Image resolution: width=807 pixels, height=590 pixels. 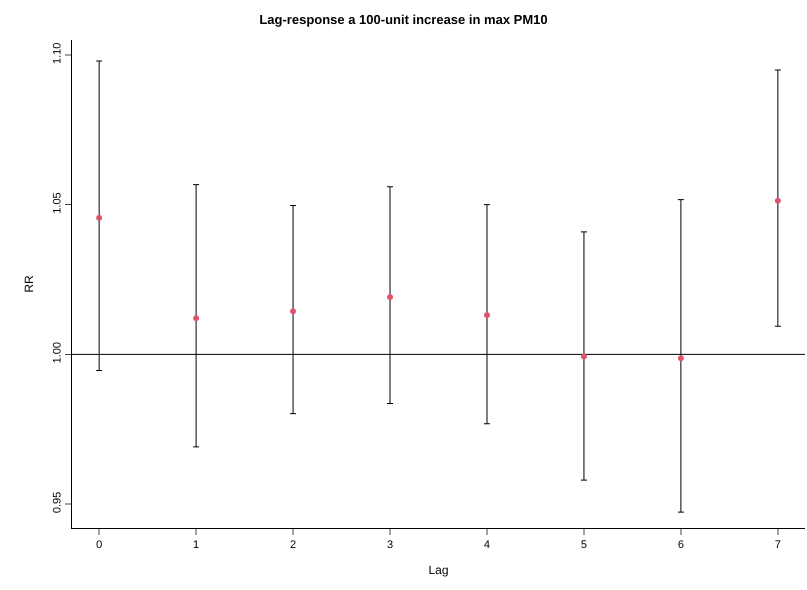 I want to click on chart-title: Lag-response a 100-unit increase in max PM10, so click(x=403, y=19).